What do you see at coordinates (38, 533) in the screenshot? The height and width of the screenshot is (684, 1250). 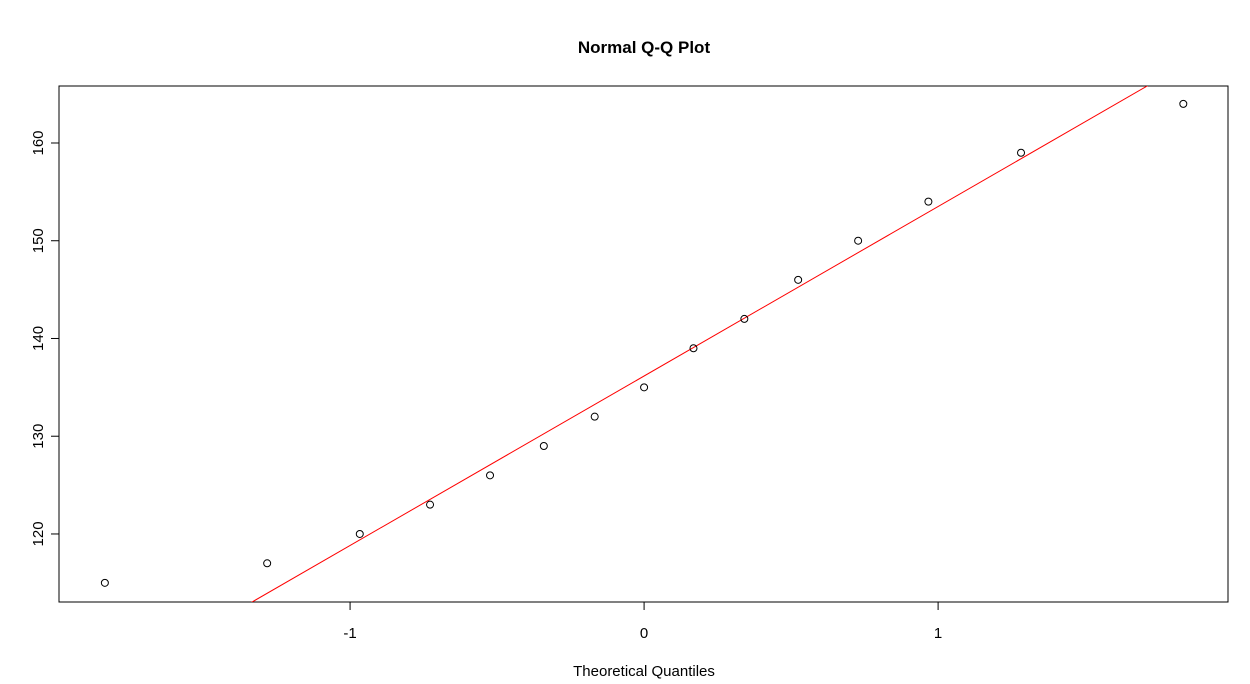 I see `y-tick-label: 120` at bounding box center [38, 533].